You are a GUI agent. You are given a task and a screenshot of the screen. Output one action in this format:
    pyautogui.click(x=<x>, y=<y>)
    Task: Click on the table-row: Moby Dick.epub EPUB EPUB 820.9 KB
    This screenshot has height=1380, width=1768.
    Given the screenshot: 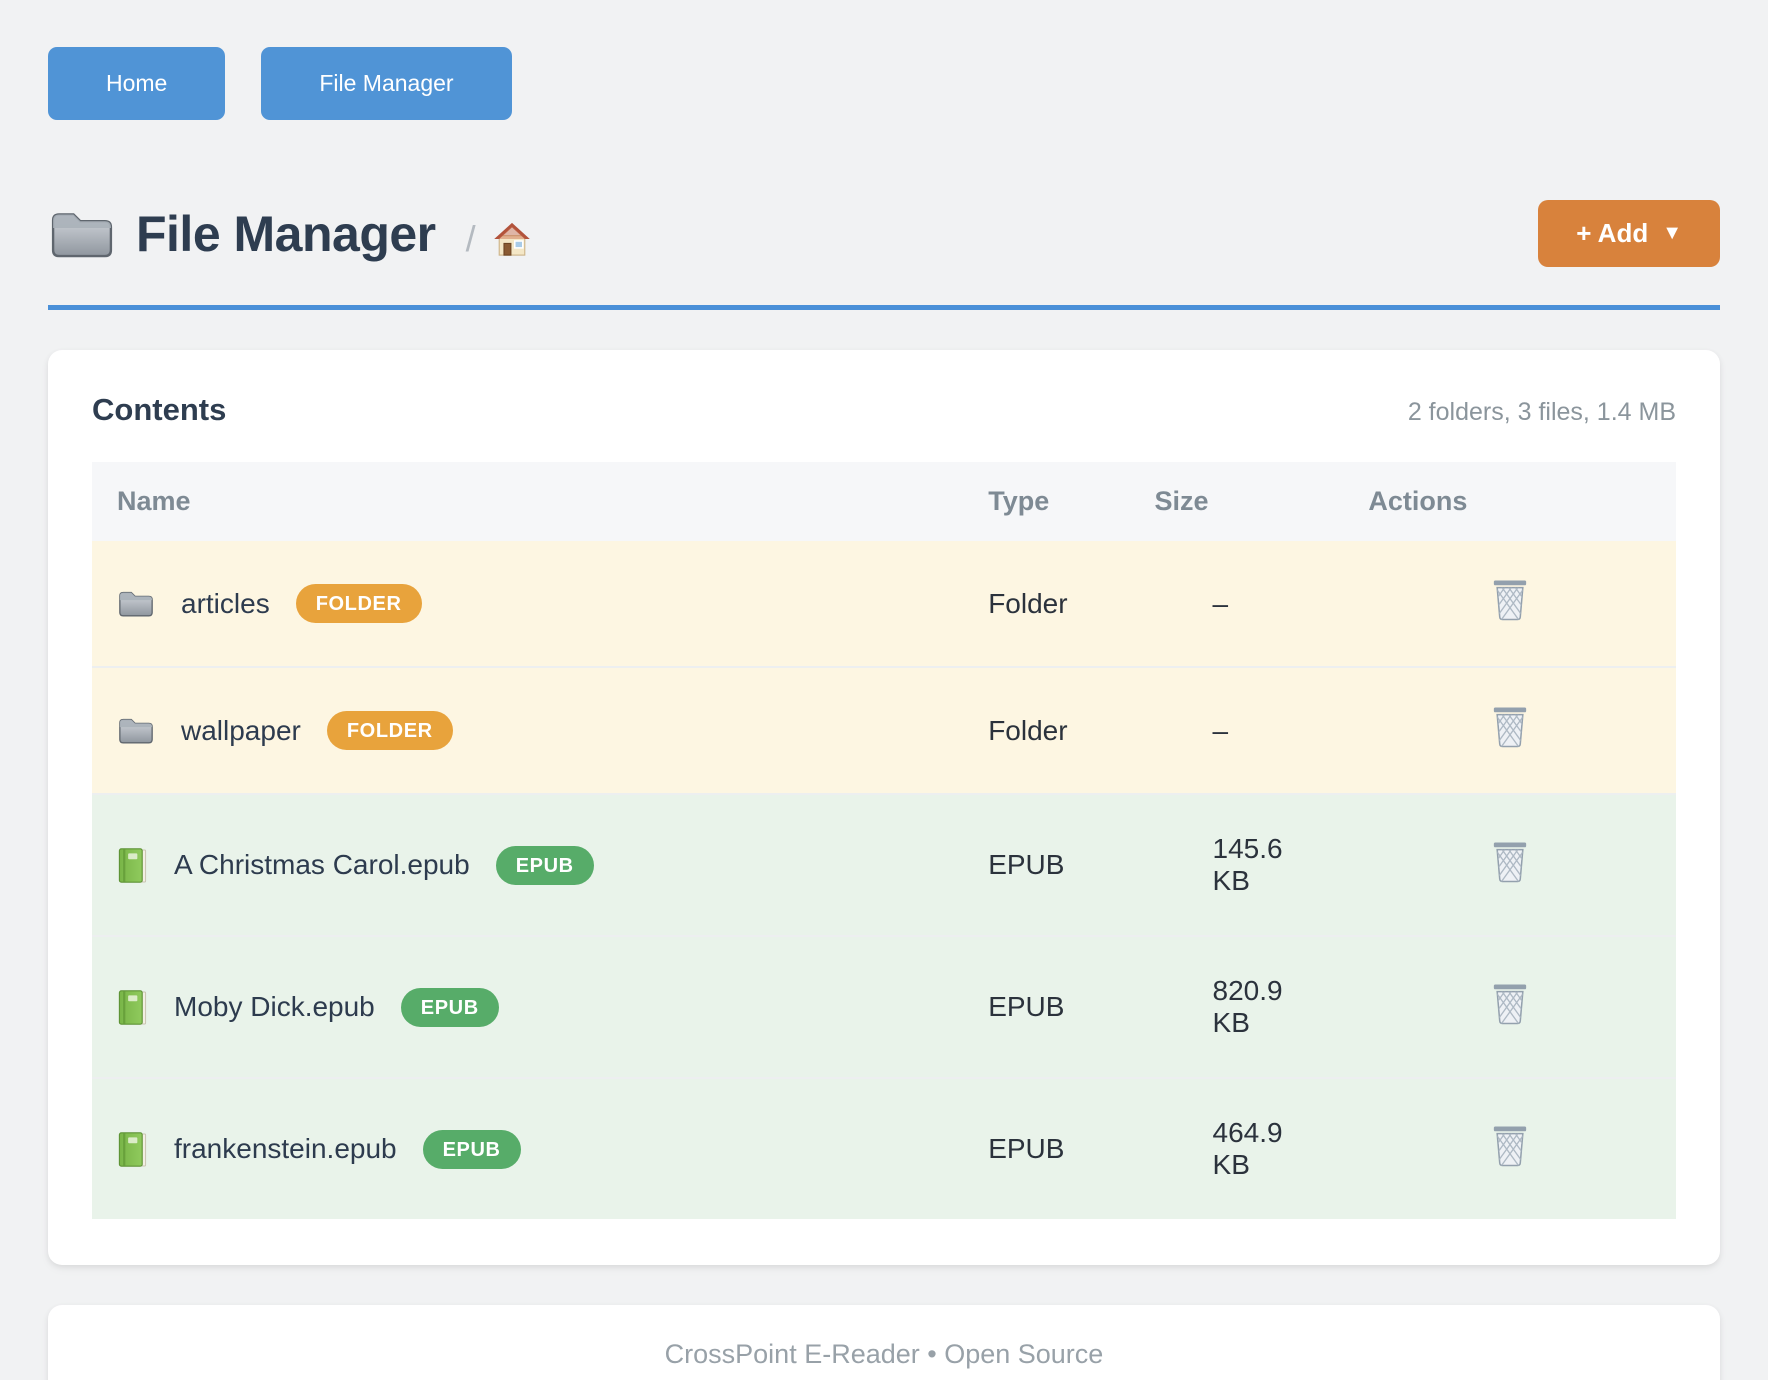 What is the action you would take?
    pyautogui.click(x=884, y=1006)
    